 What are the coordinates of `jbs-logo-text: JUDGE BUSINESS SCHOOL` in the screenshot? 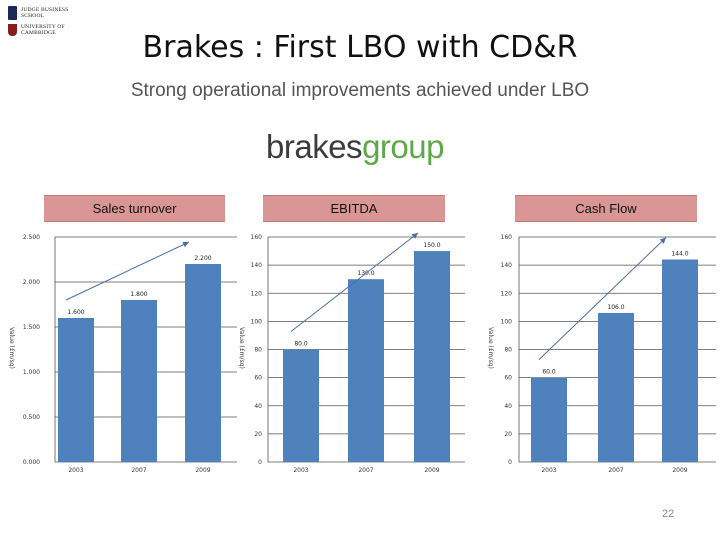 It's located at (45, 13).